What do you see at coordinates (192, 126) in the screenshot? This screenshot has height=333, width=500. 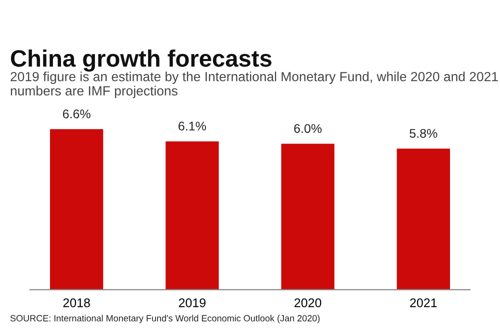 I see `data-label: 6.1%` at bounding box center [192, 126].